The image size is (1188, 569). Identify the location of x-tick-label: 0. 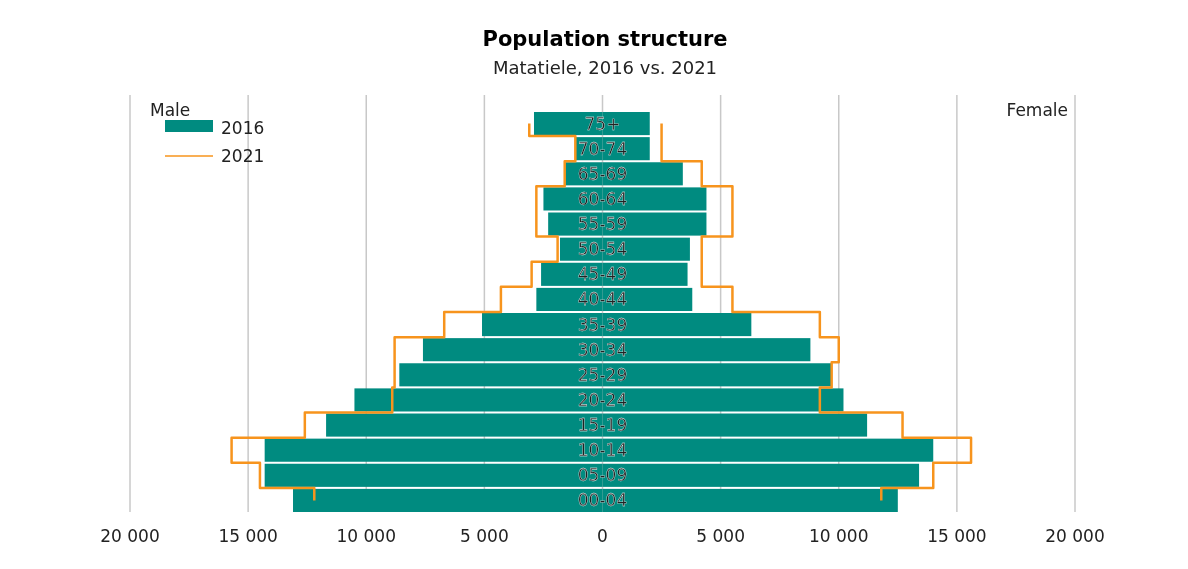
(602, 536).